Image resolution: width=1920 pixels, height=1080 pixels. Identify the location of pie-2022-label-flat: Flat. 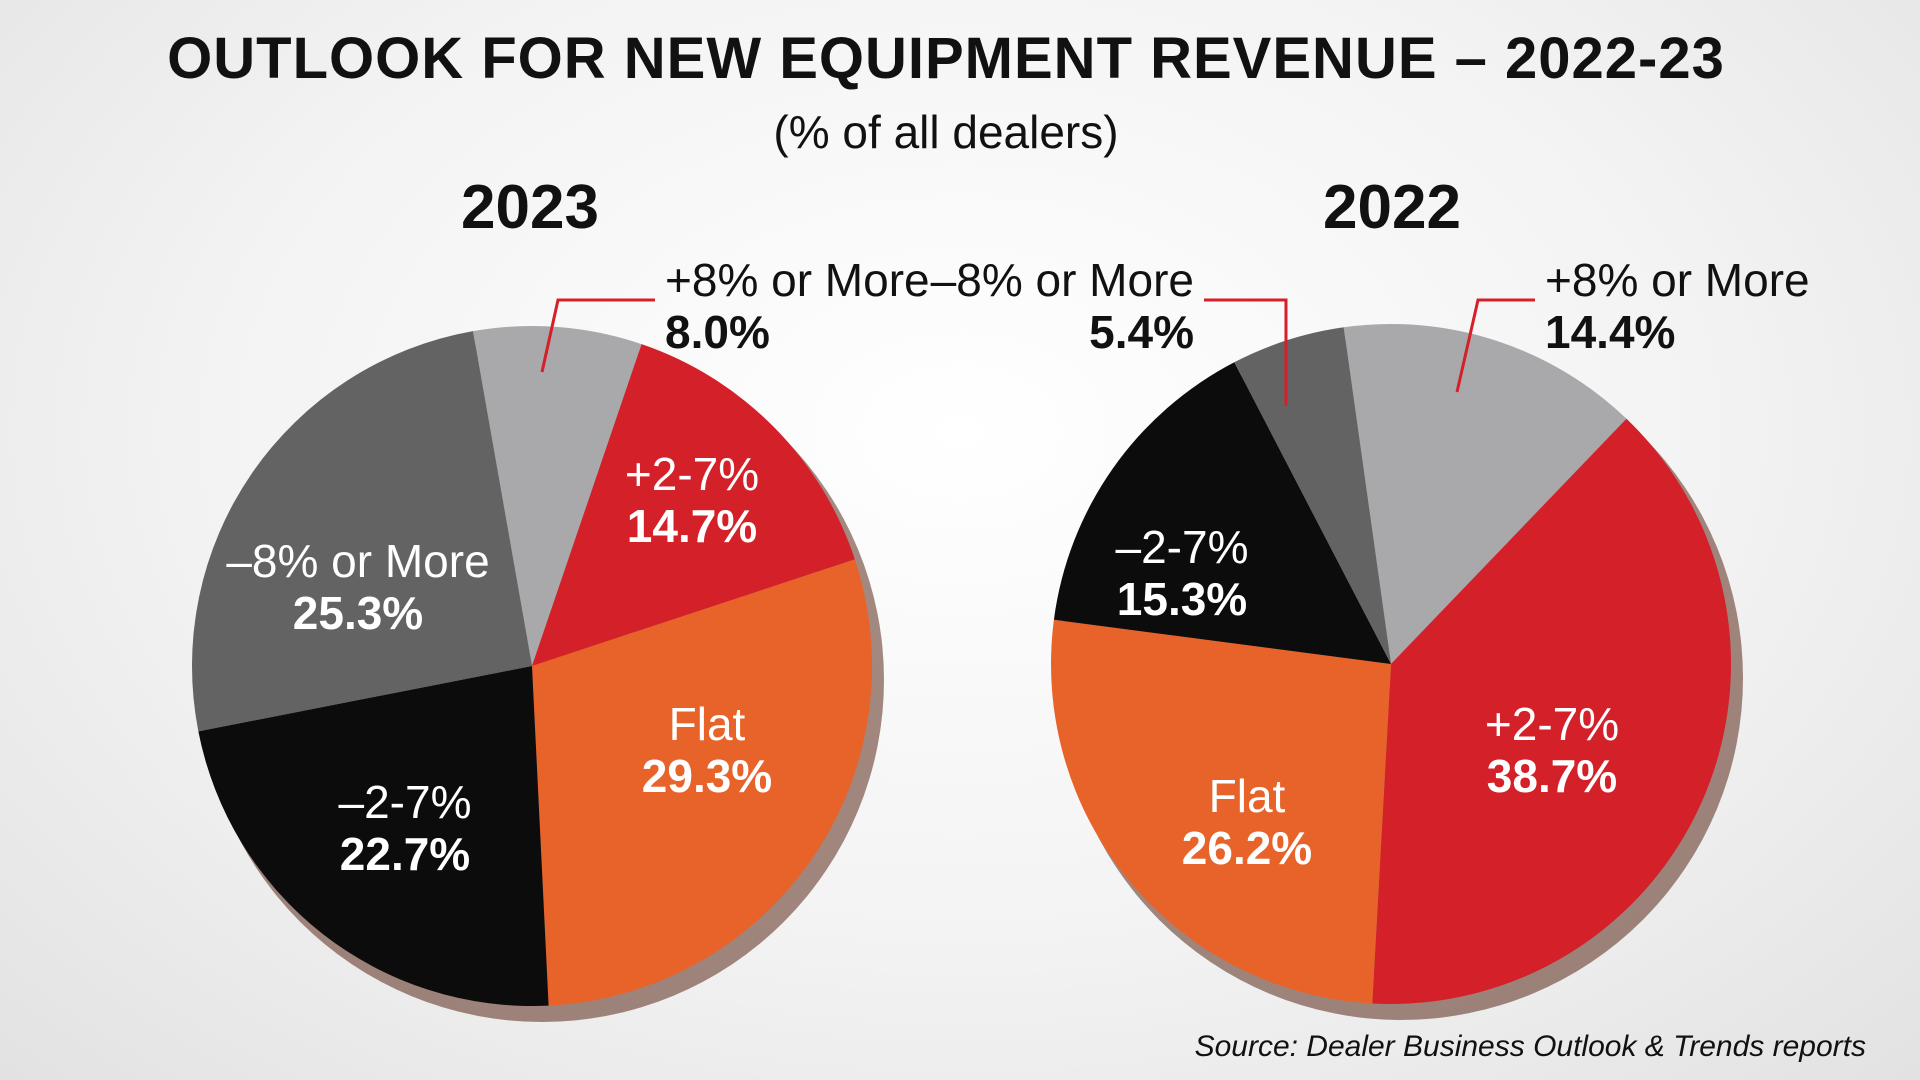
(1247, 796).